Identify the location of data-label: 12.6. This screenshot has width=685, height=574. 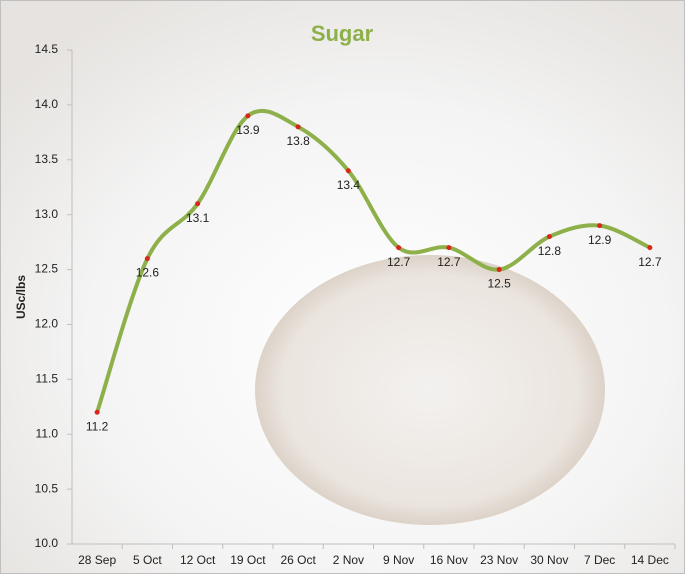
(148, 273).